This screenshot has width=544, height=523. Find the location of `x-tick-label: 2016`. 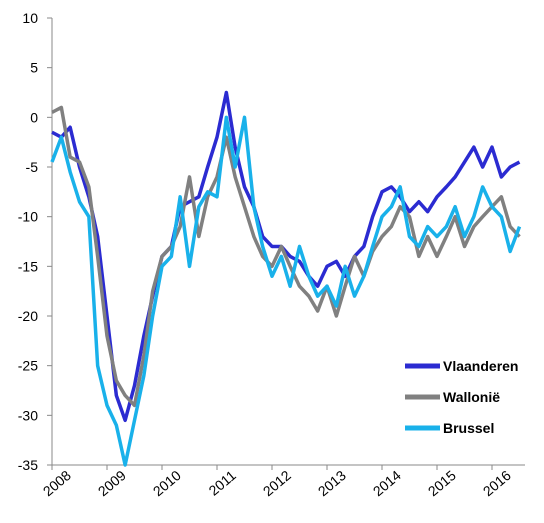

x-tick-label: 2016 is located at coordinates (497, 483).